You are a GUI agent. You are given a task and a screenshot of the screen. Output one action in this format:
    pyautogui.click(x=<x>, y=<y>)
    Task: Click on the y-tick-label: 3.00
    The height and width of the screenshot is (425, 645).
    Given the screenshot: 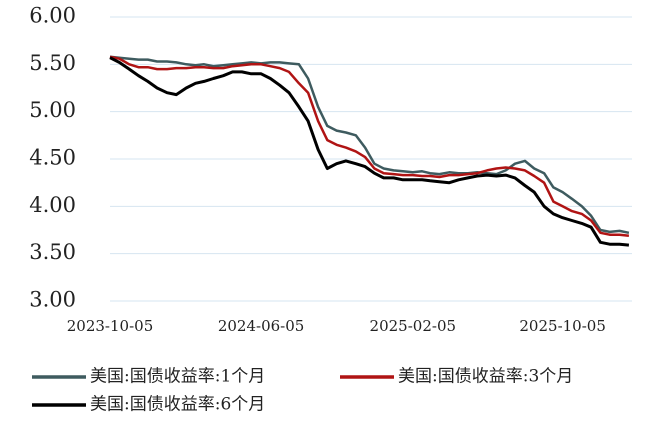 What is the action you would take?
    pyautogui.click(x=52, y=300)
    